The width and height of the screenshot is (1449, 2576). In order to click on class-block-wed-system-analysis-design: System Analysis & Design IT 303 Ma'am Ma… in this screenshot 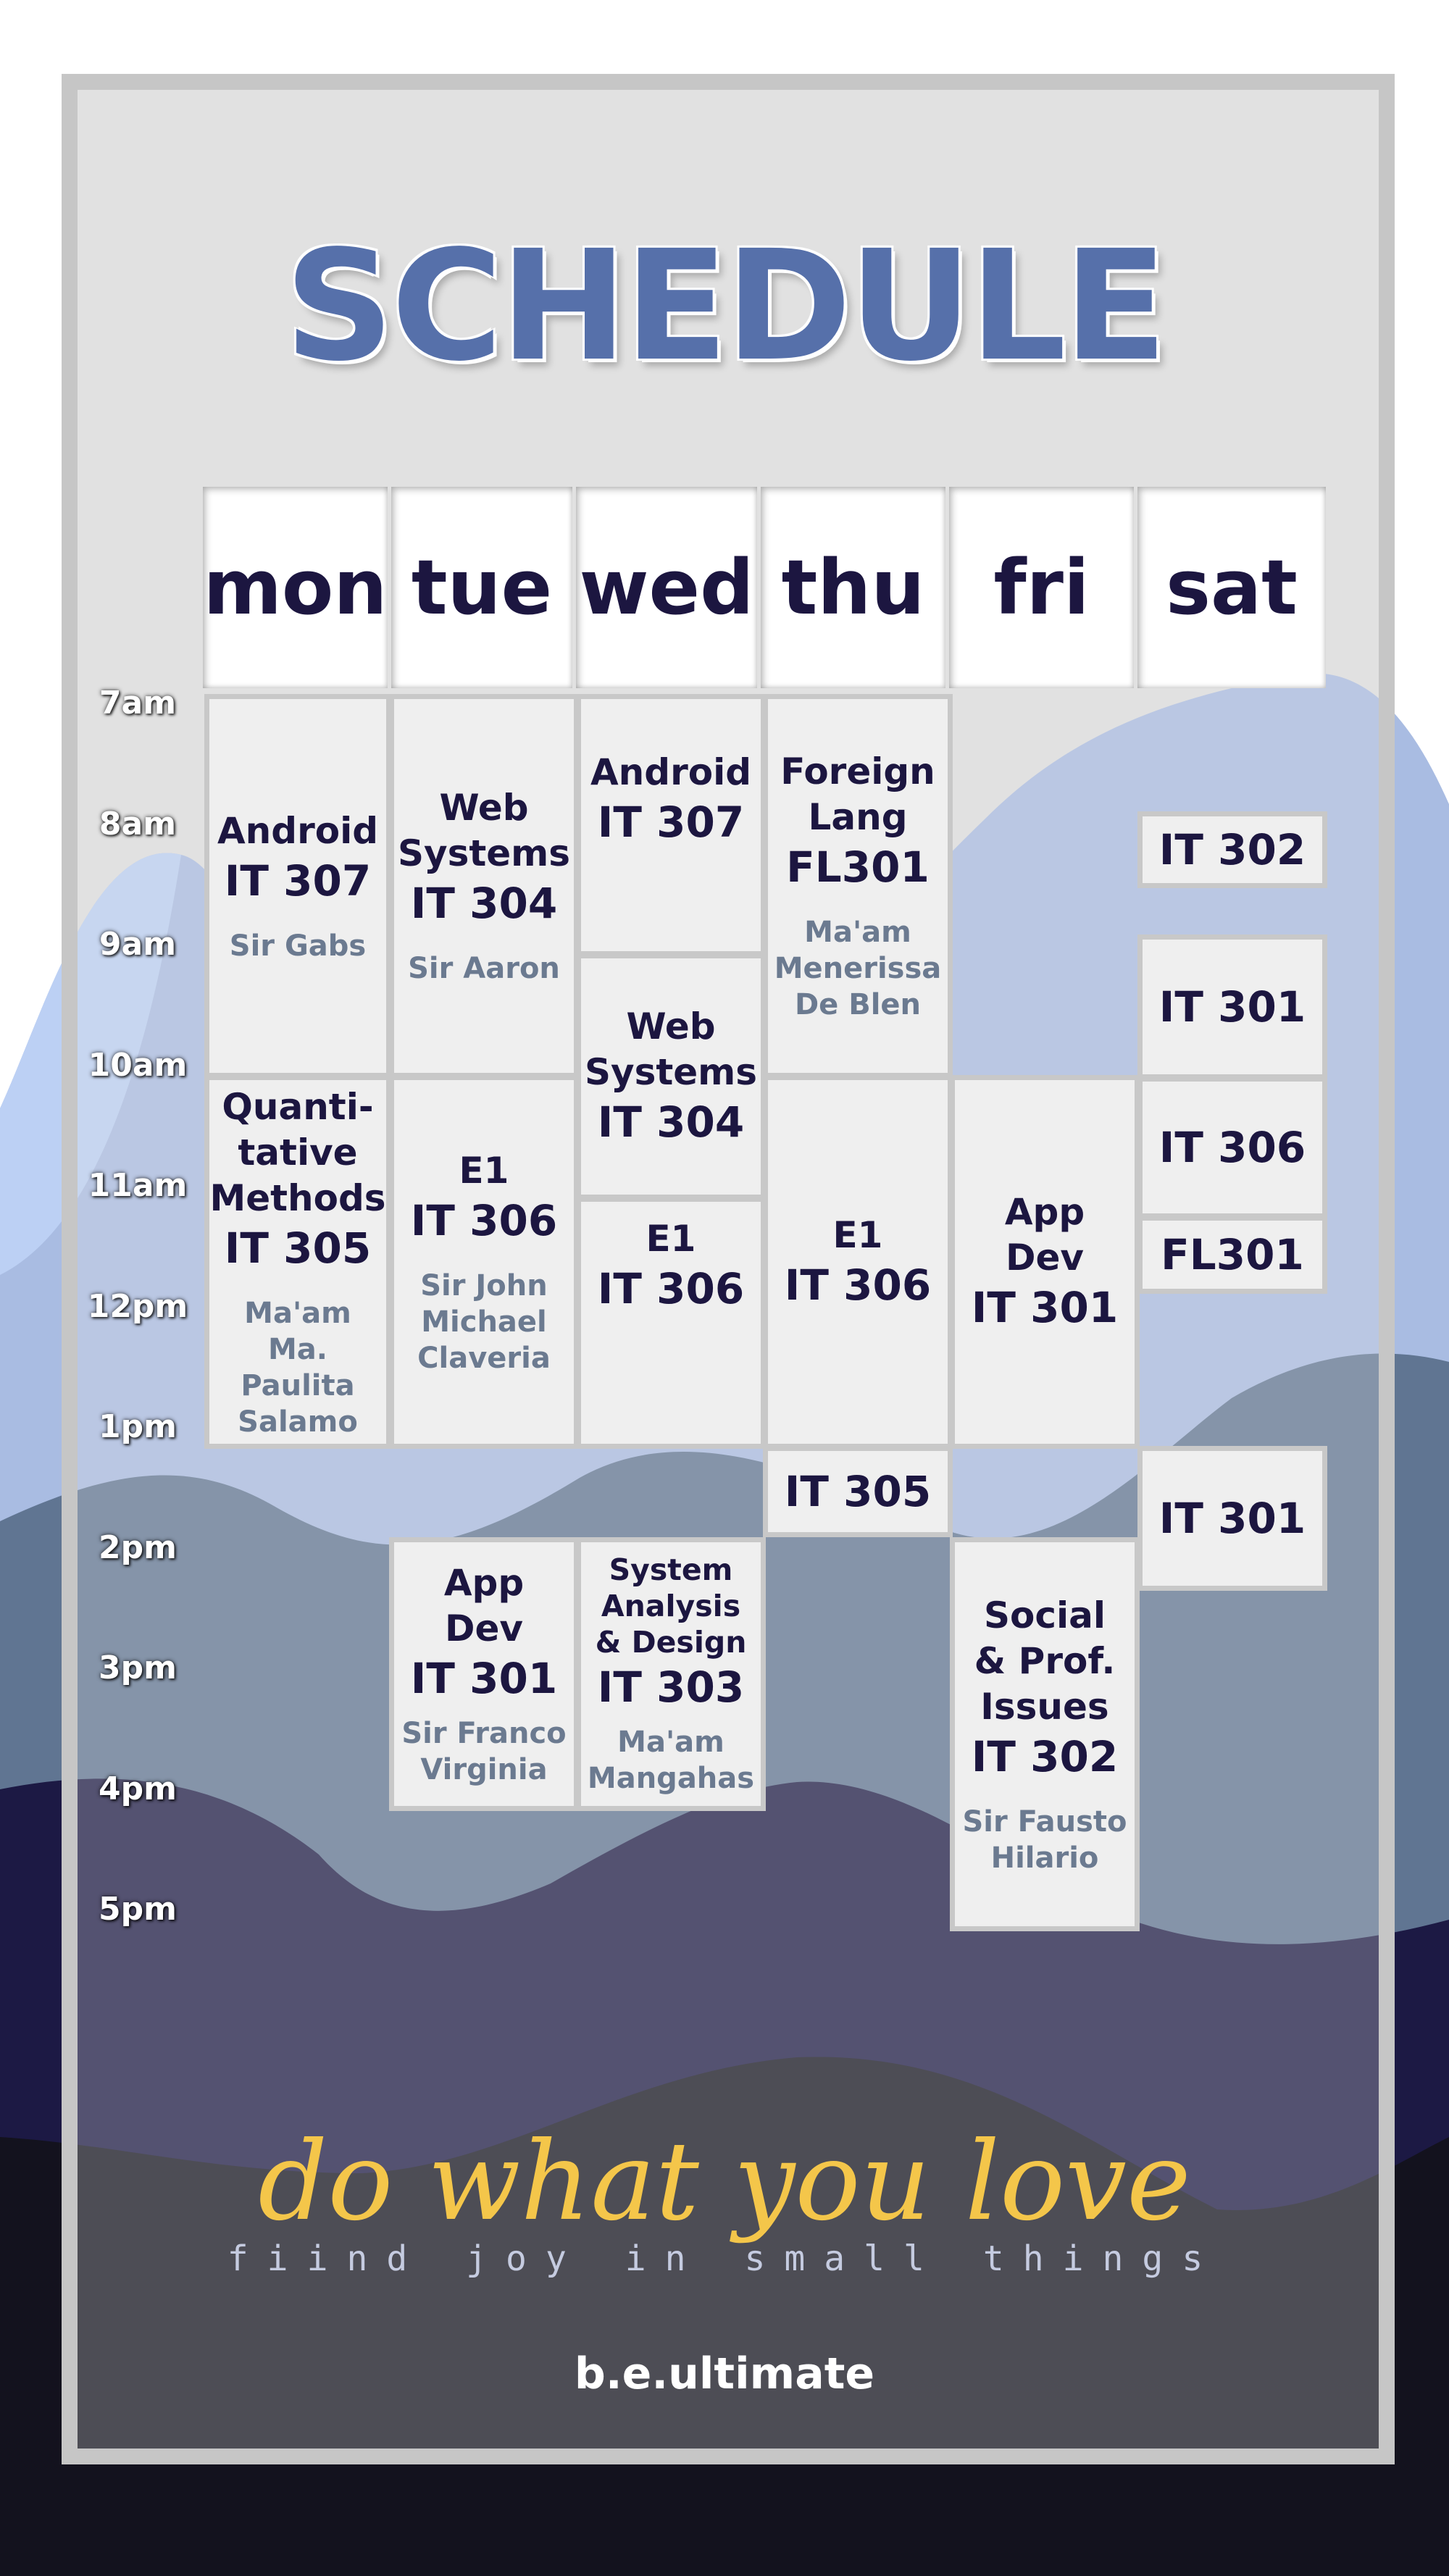, I will do `click(671, 1674)`.